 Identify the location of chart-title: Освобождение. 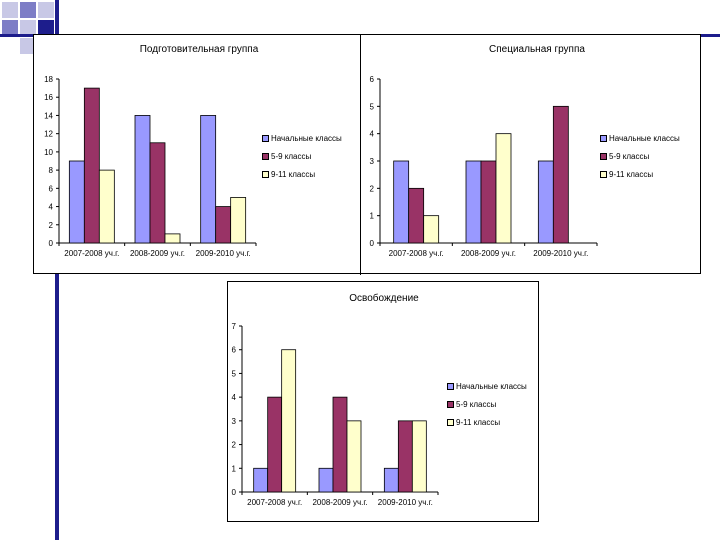
(384, 298).